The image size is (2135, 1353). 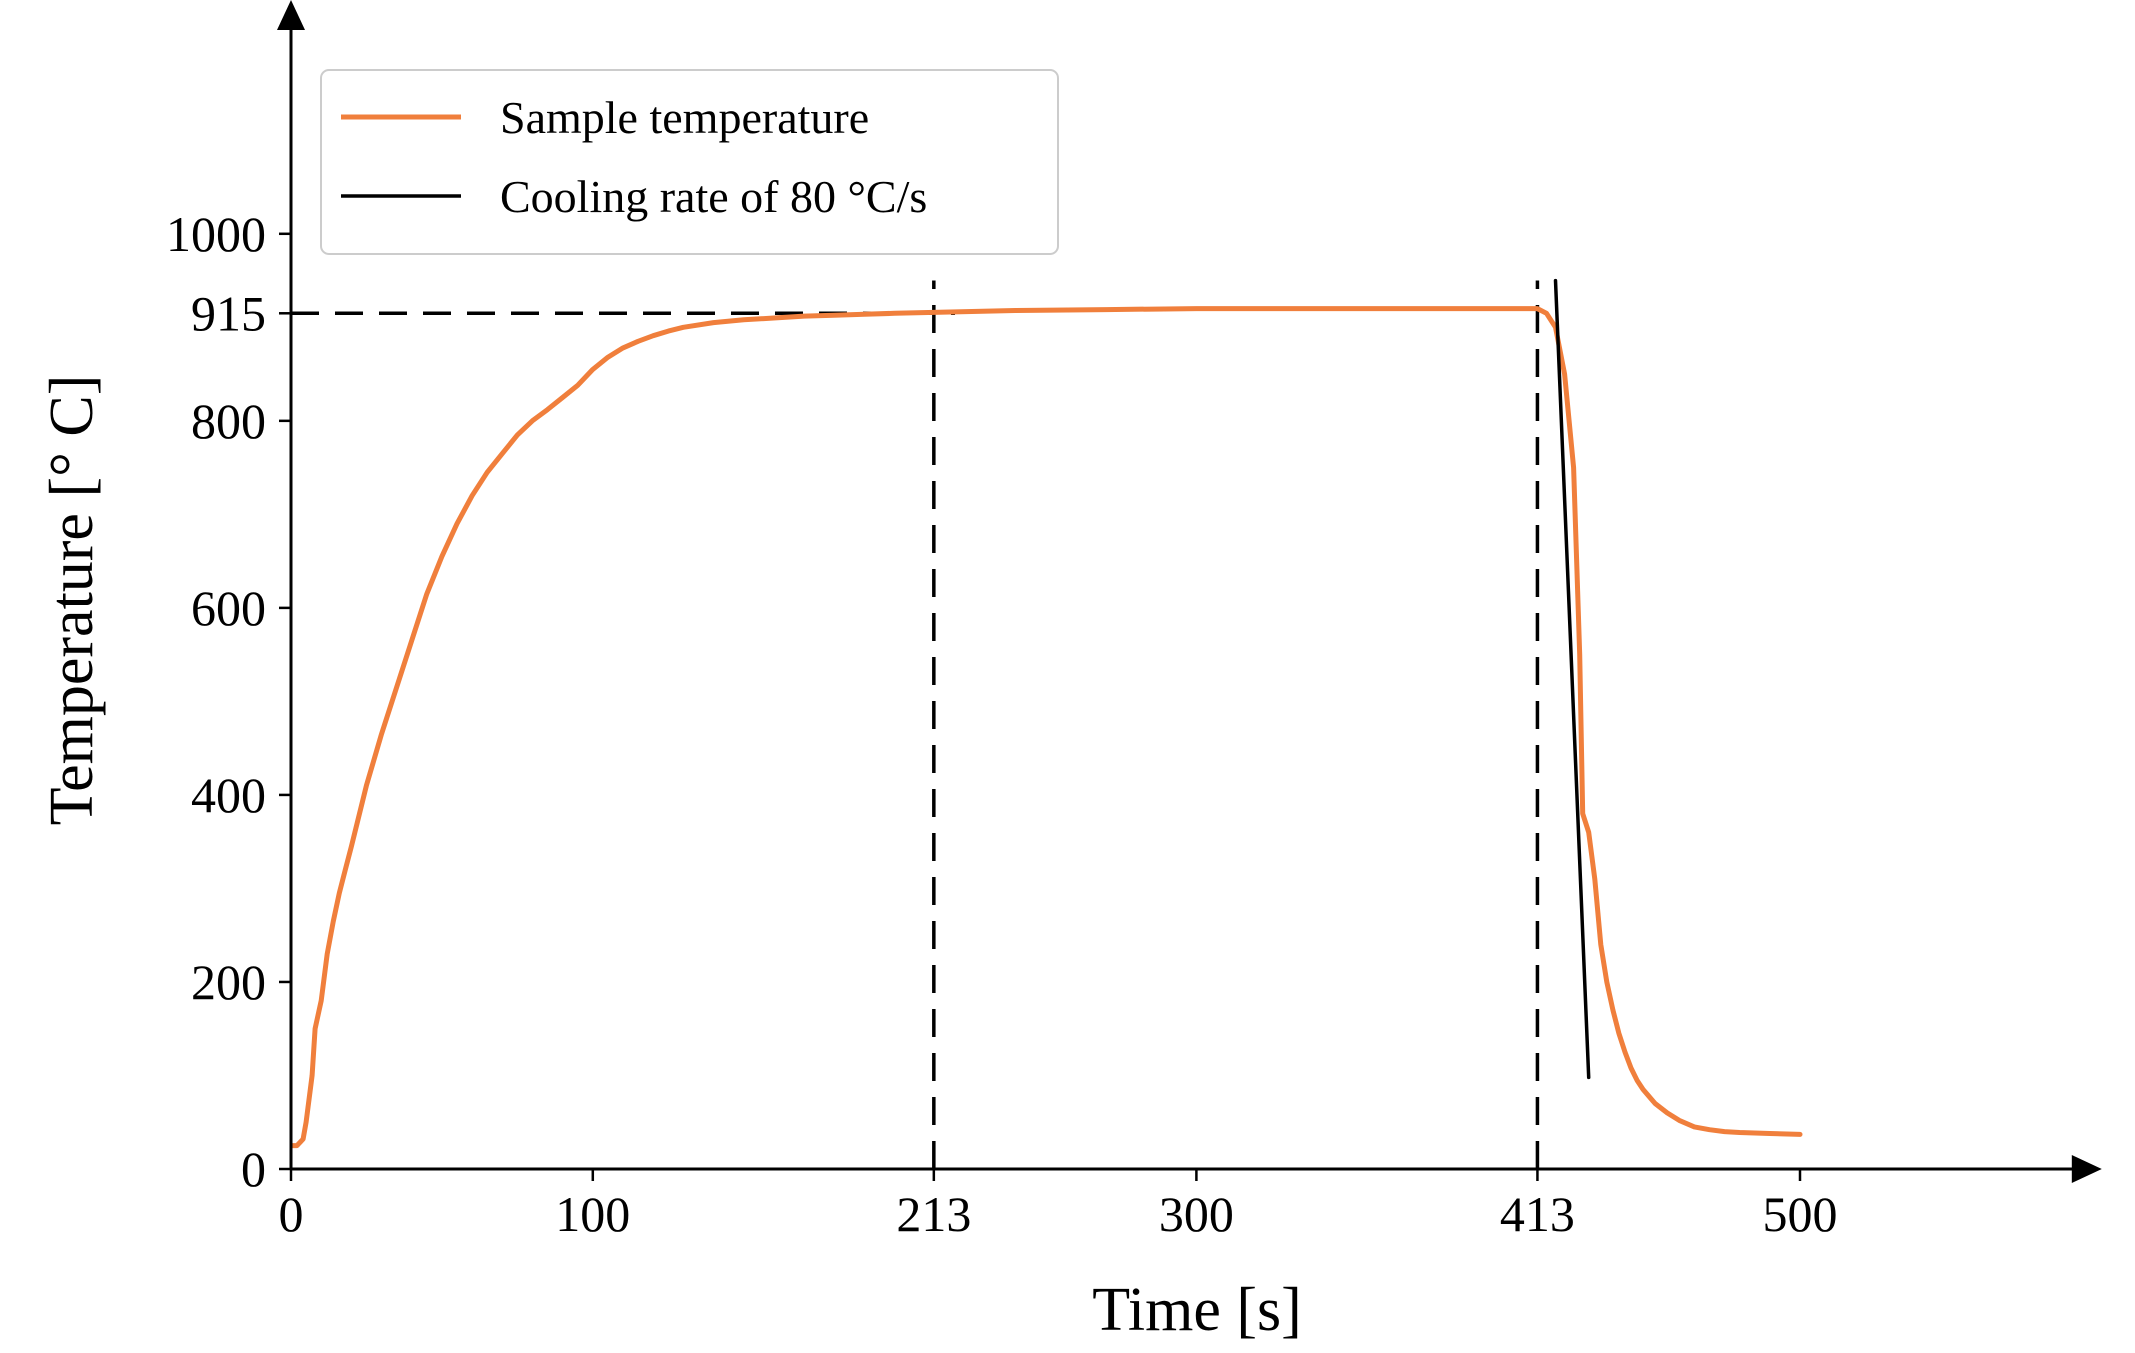 What do you see at coordinates (1197, 1310) in the screenshot?
I see `x-axis-label: Time [s]` at bounding box center [1197, 1310].